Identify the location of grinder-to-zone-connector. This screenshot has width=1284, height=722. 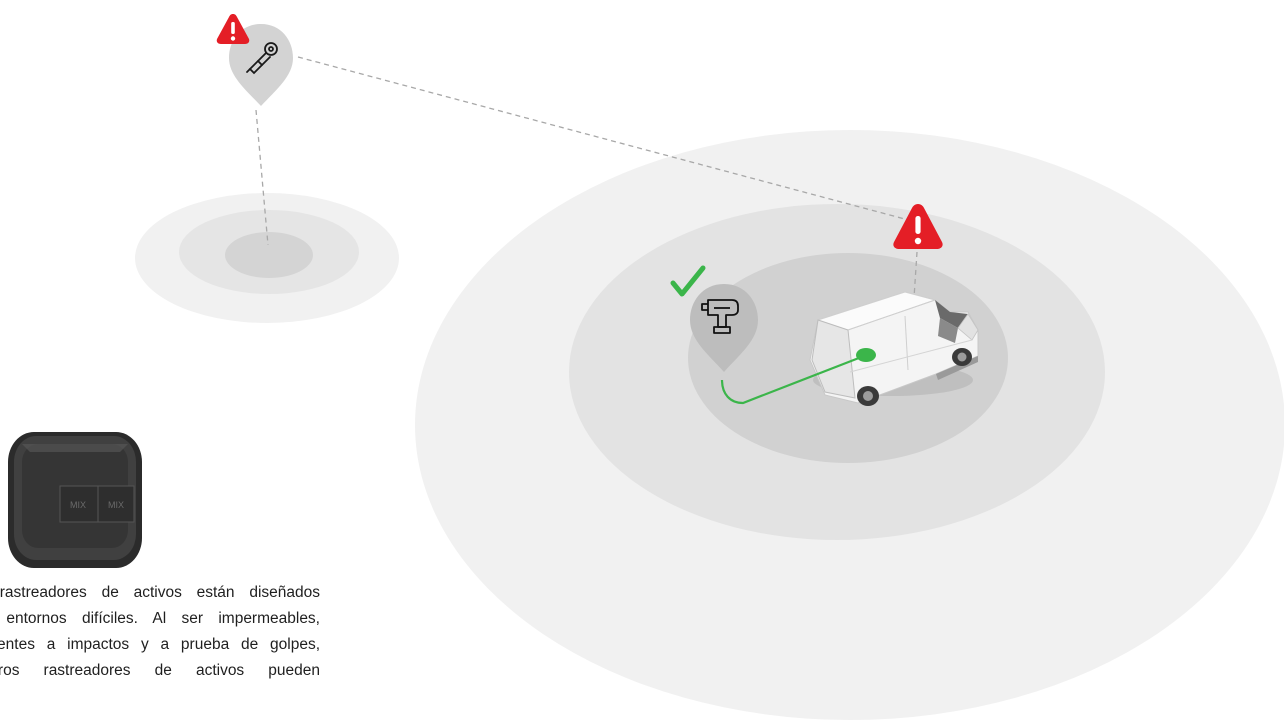
(262, 177).